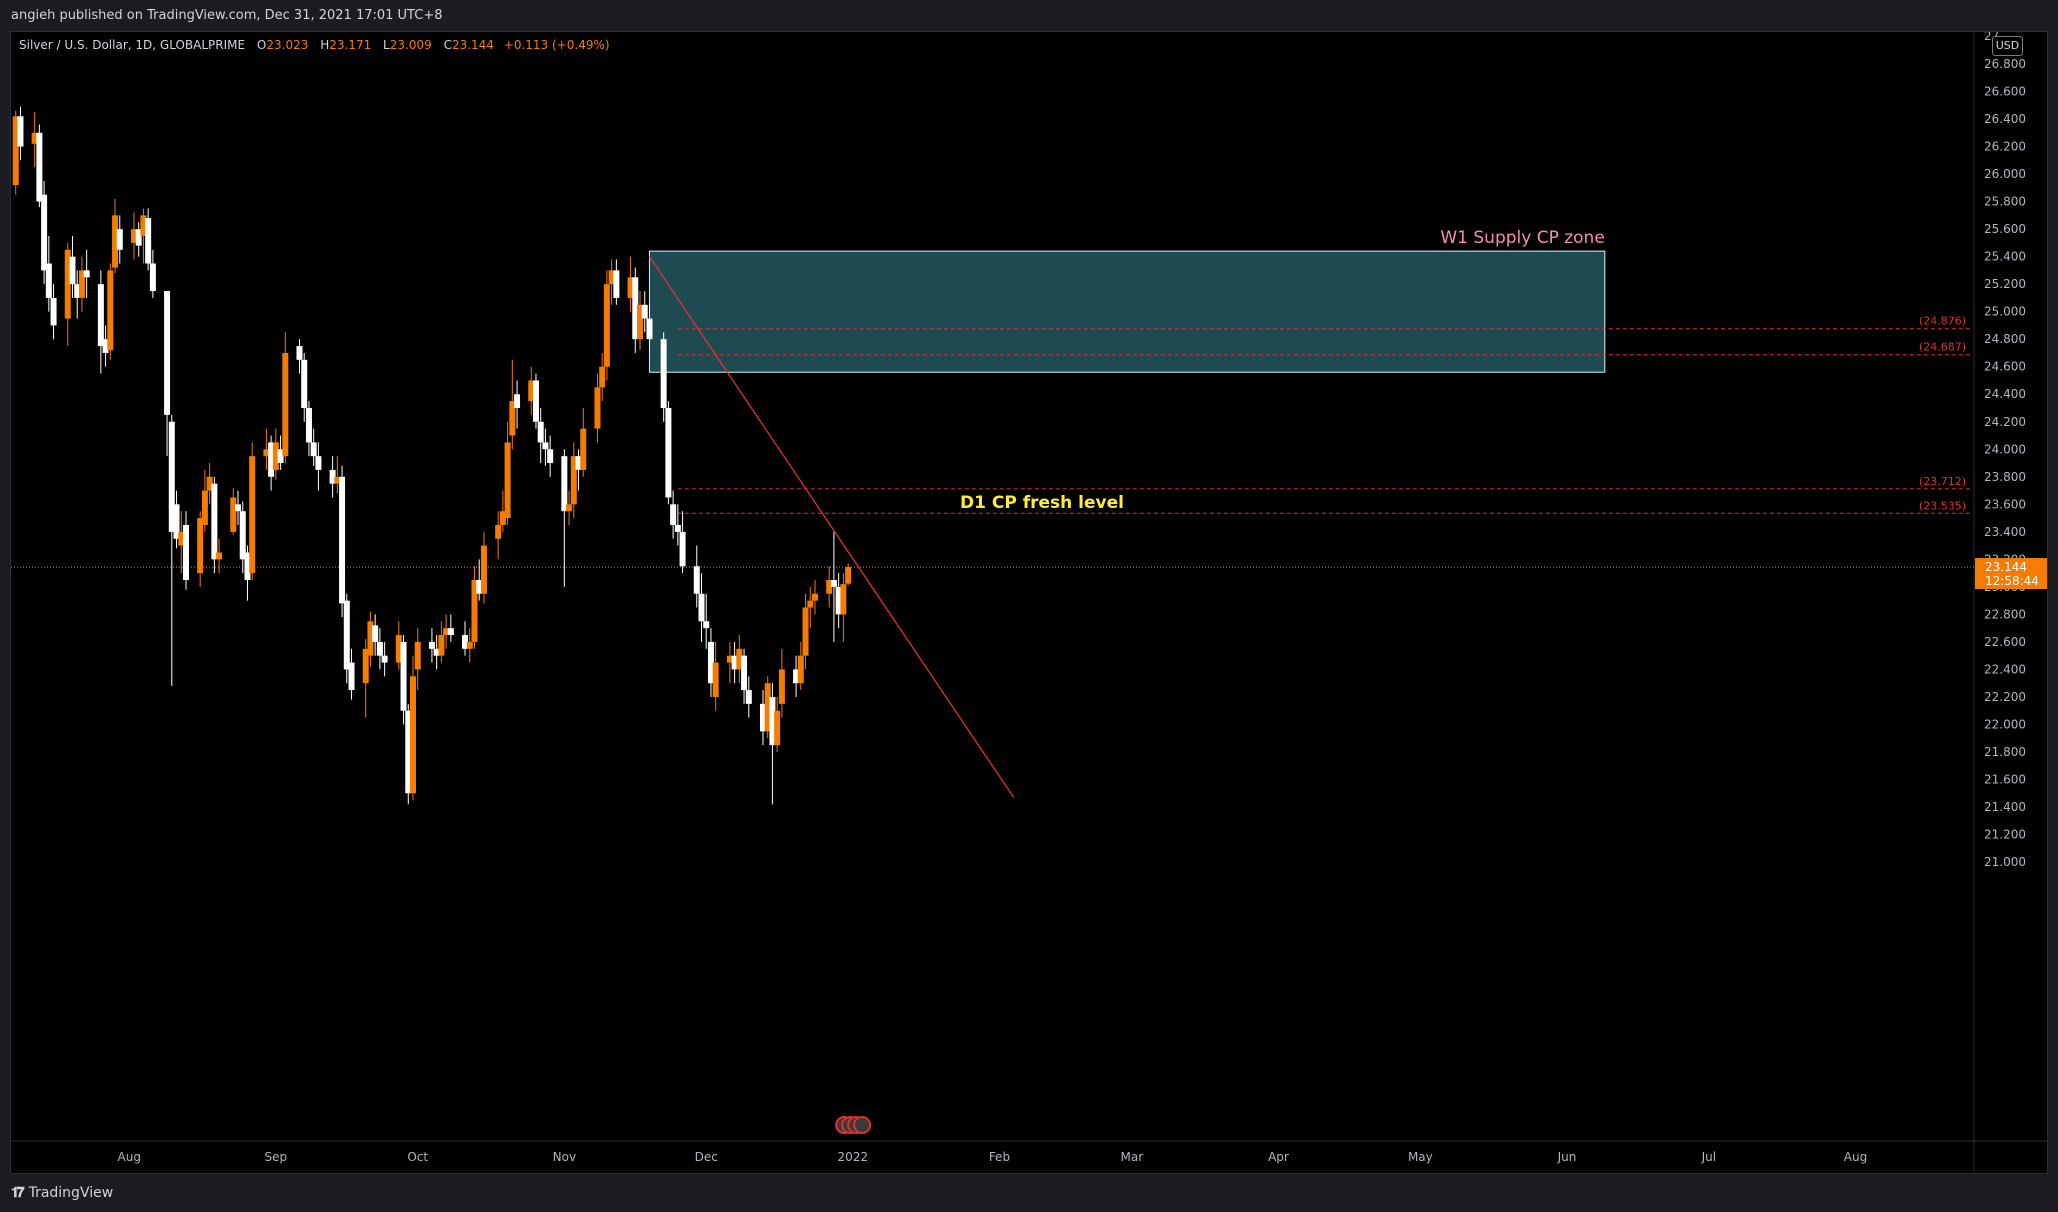  I want to click on price-tick-label: 21.800, so click(2005, 752).